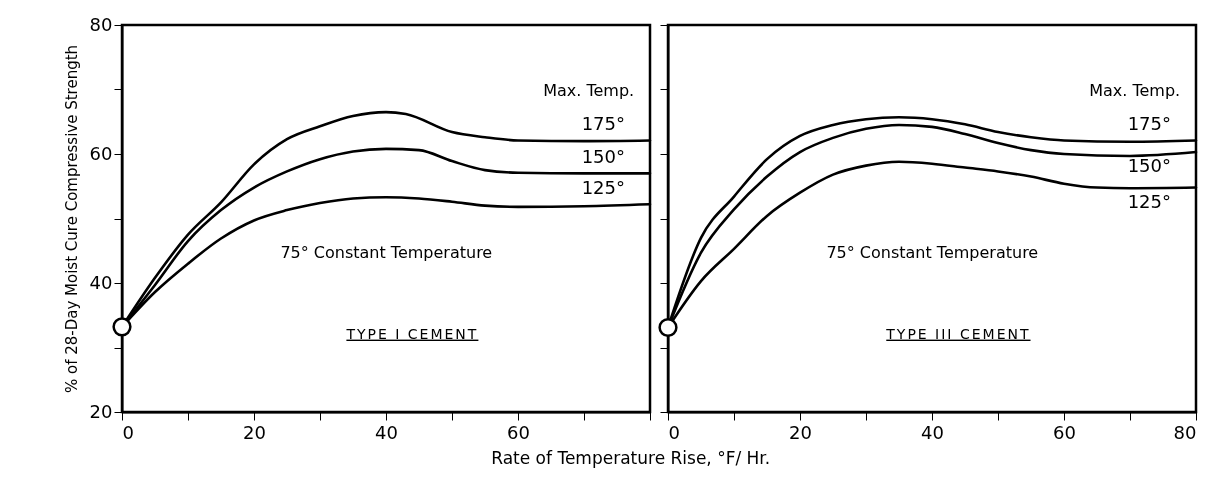 This screenshot has height=484, width=1220. I want to click on y-axis-title: % of 28-Day Moist Cure Compressive Strength, so click(71, 219).